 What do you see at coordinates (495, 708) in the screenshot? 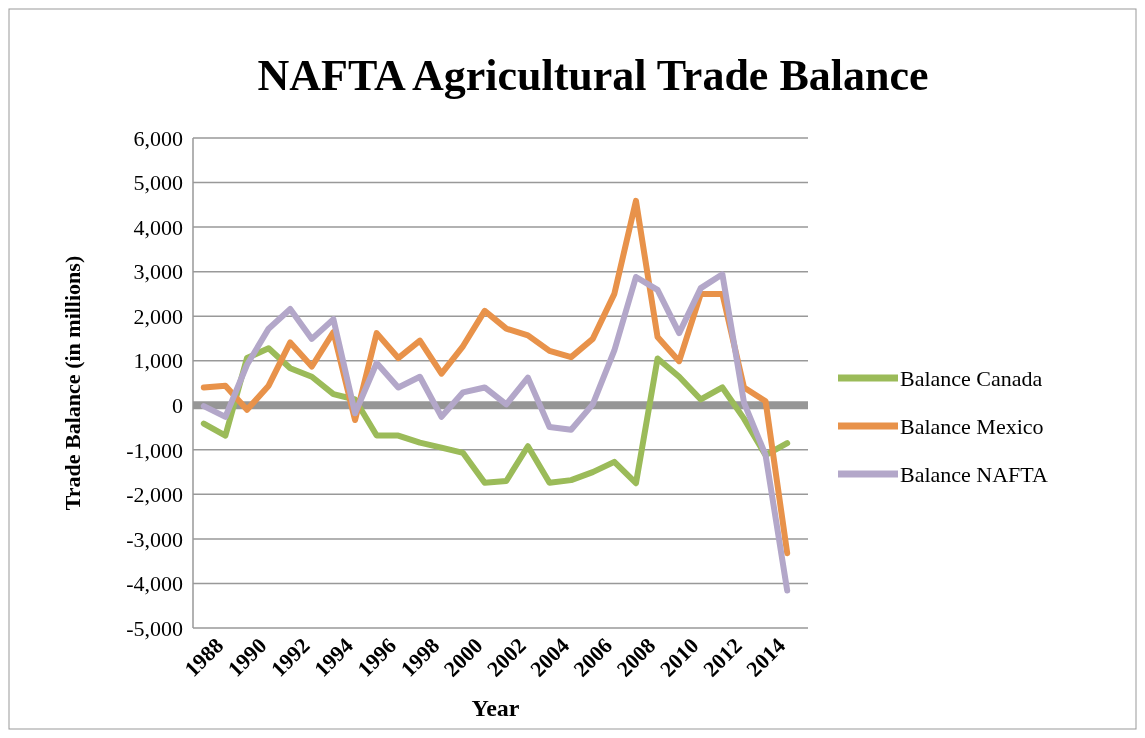
I see `x-axis-title: Year` at bounding box center [495, 708].